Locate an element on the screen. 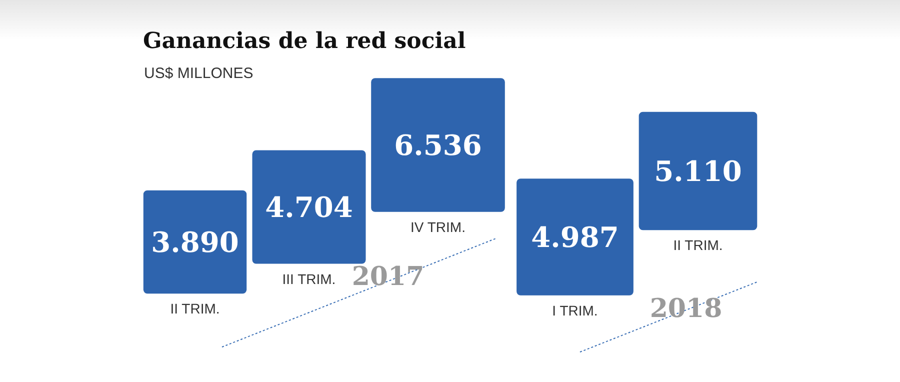  text: US$ MILLONES is located at coordinates (199, 73).